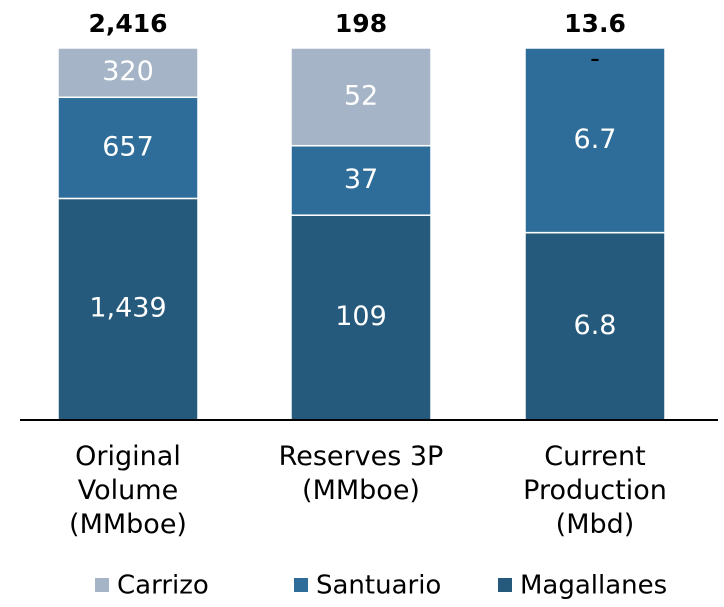 The image size is (724, 607). Describe the element at coordinates (593, 586) in the screenshot. I see `legend-label: Magallanes` at that location.